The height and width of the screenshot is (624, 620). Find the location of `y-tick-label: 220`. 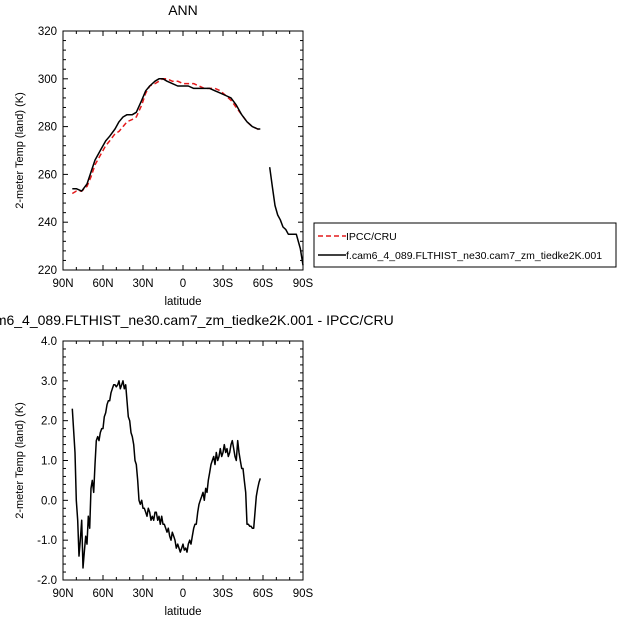

y-tick-label: 220 is located at coordinates (47, 271).